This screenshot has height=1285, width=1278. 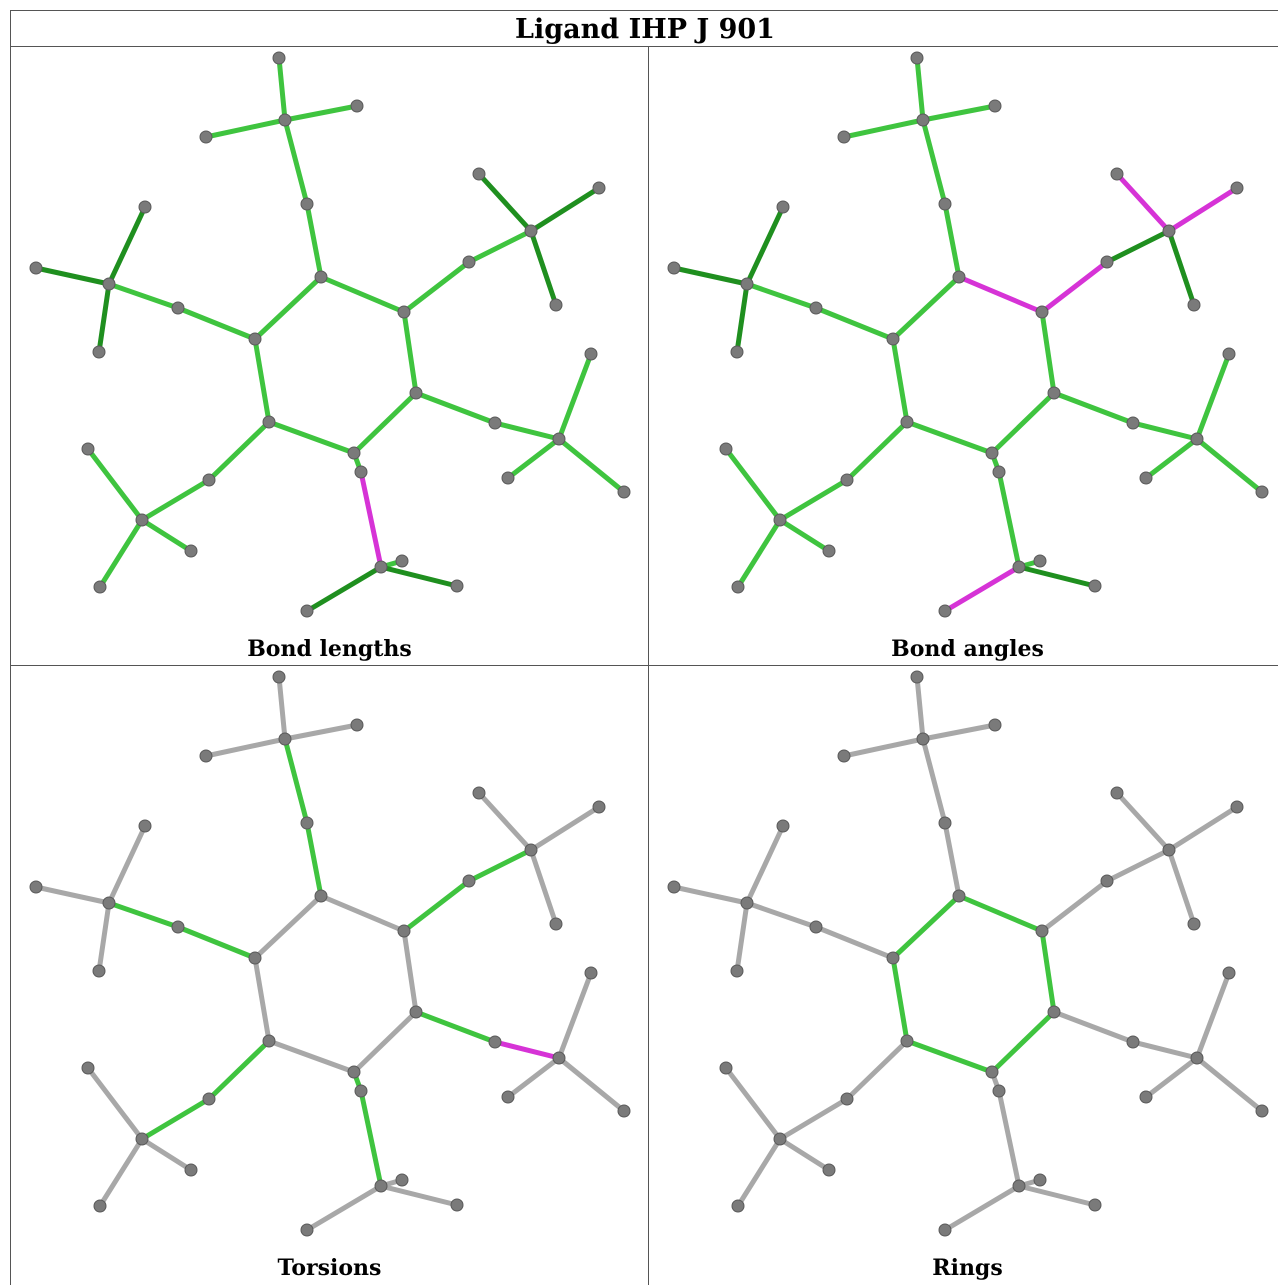 What do you see at coordinates (959, 277) in the screenshot?
I see `atom-r1` at bounding box center [959, 277].